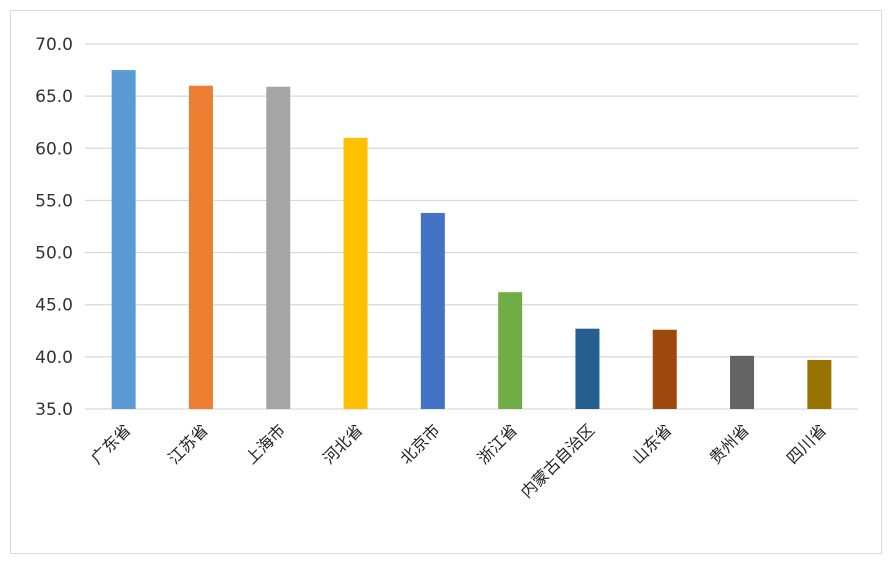  I want to click on x-tick-label: 北京市, so click(419, 443).